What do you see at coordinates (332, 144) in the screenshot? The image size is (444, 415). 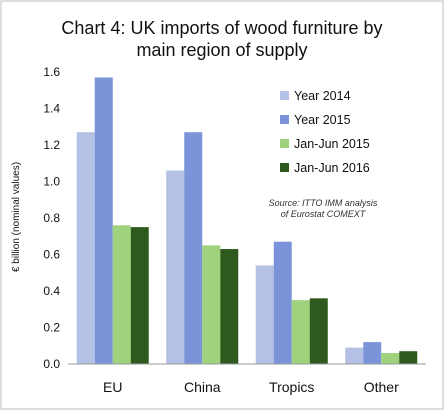 I see `legend-label: Jan-Jun 2015` at bounding box center [332, 144].